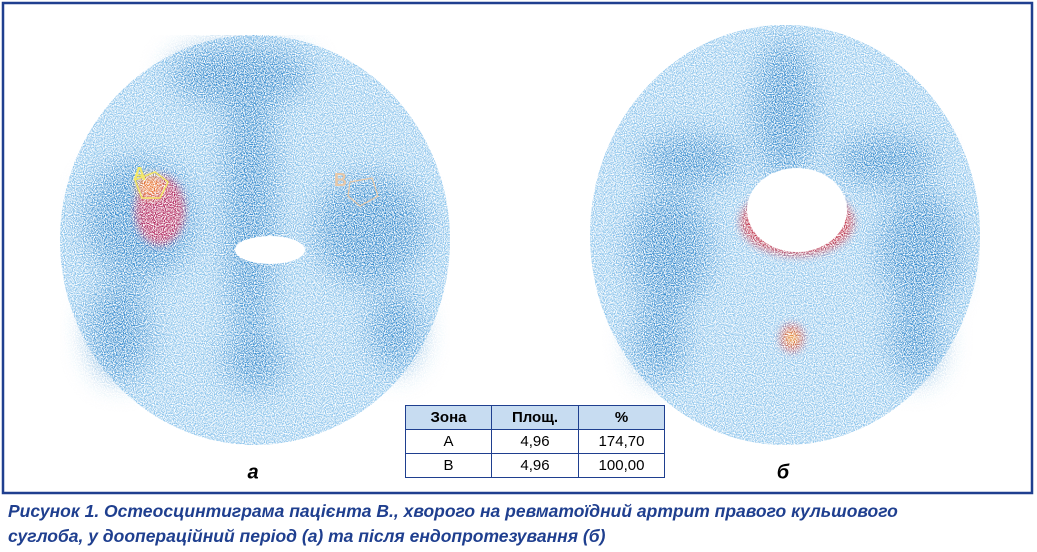  Describe the element at coordinates (448, 417) in the screenshot. I see `header-cell: Зона` at that location.